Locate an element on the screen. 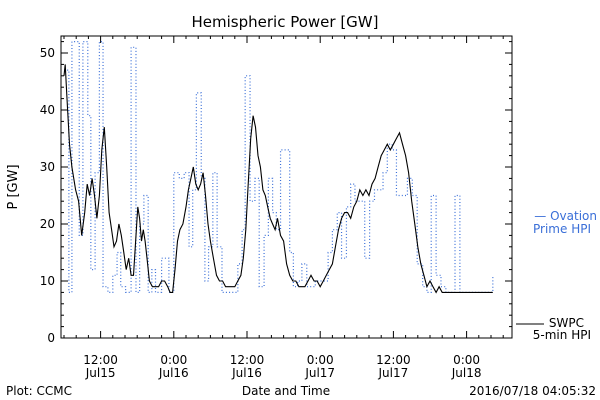  legend-ovation-line2: Prime HPI is located at coordinates (562, 229).